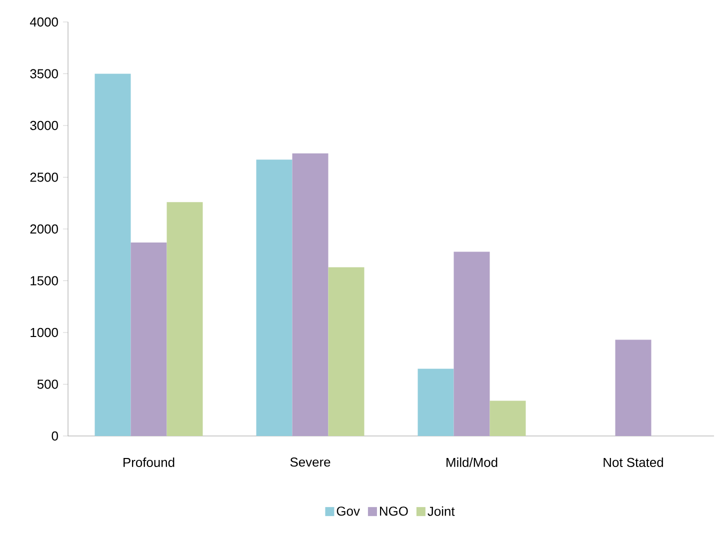 This screenshot has width=720, height=537. Describe the element at coordinates (44, 229) in the screenshot. I see `y-tick-label: 2000` at that location.